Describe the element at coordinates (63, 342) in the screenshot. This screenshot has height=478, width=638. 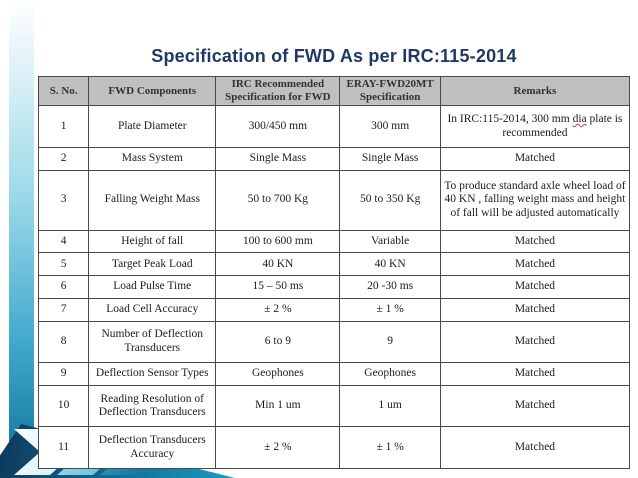
I see `table-cell: 8` at that location.